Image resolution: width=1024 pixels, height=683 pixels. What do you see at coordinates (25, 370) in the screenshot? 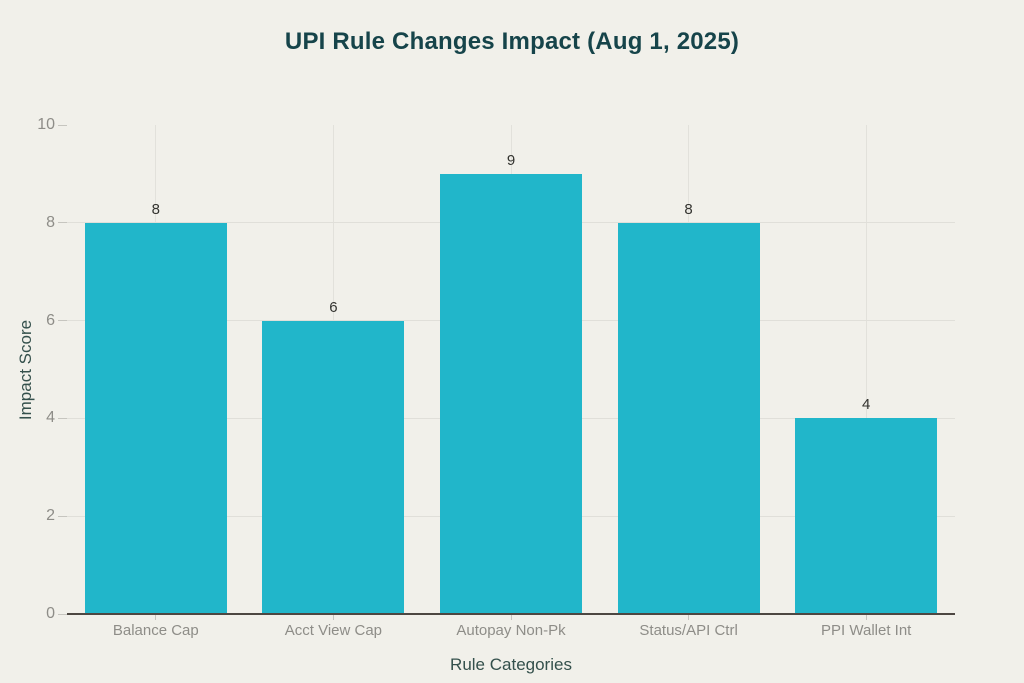
I see `y-axis-label: Impact Score` at bounding box center [25, 370].